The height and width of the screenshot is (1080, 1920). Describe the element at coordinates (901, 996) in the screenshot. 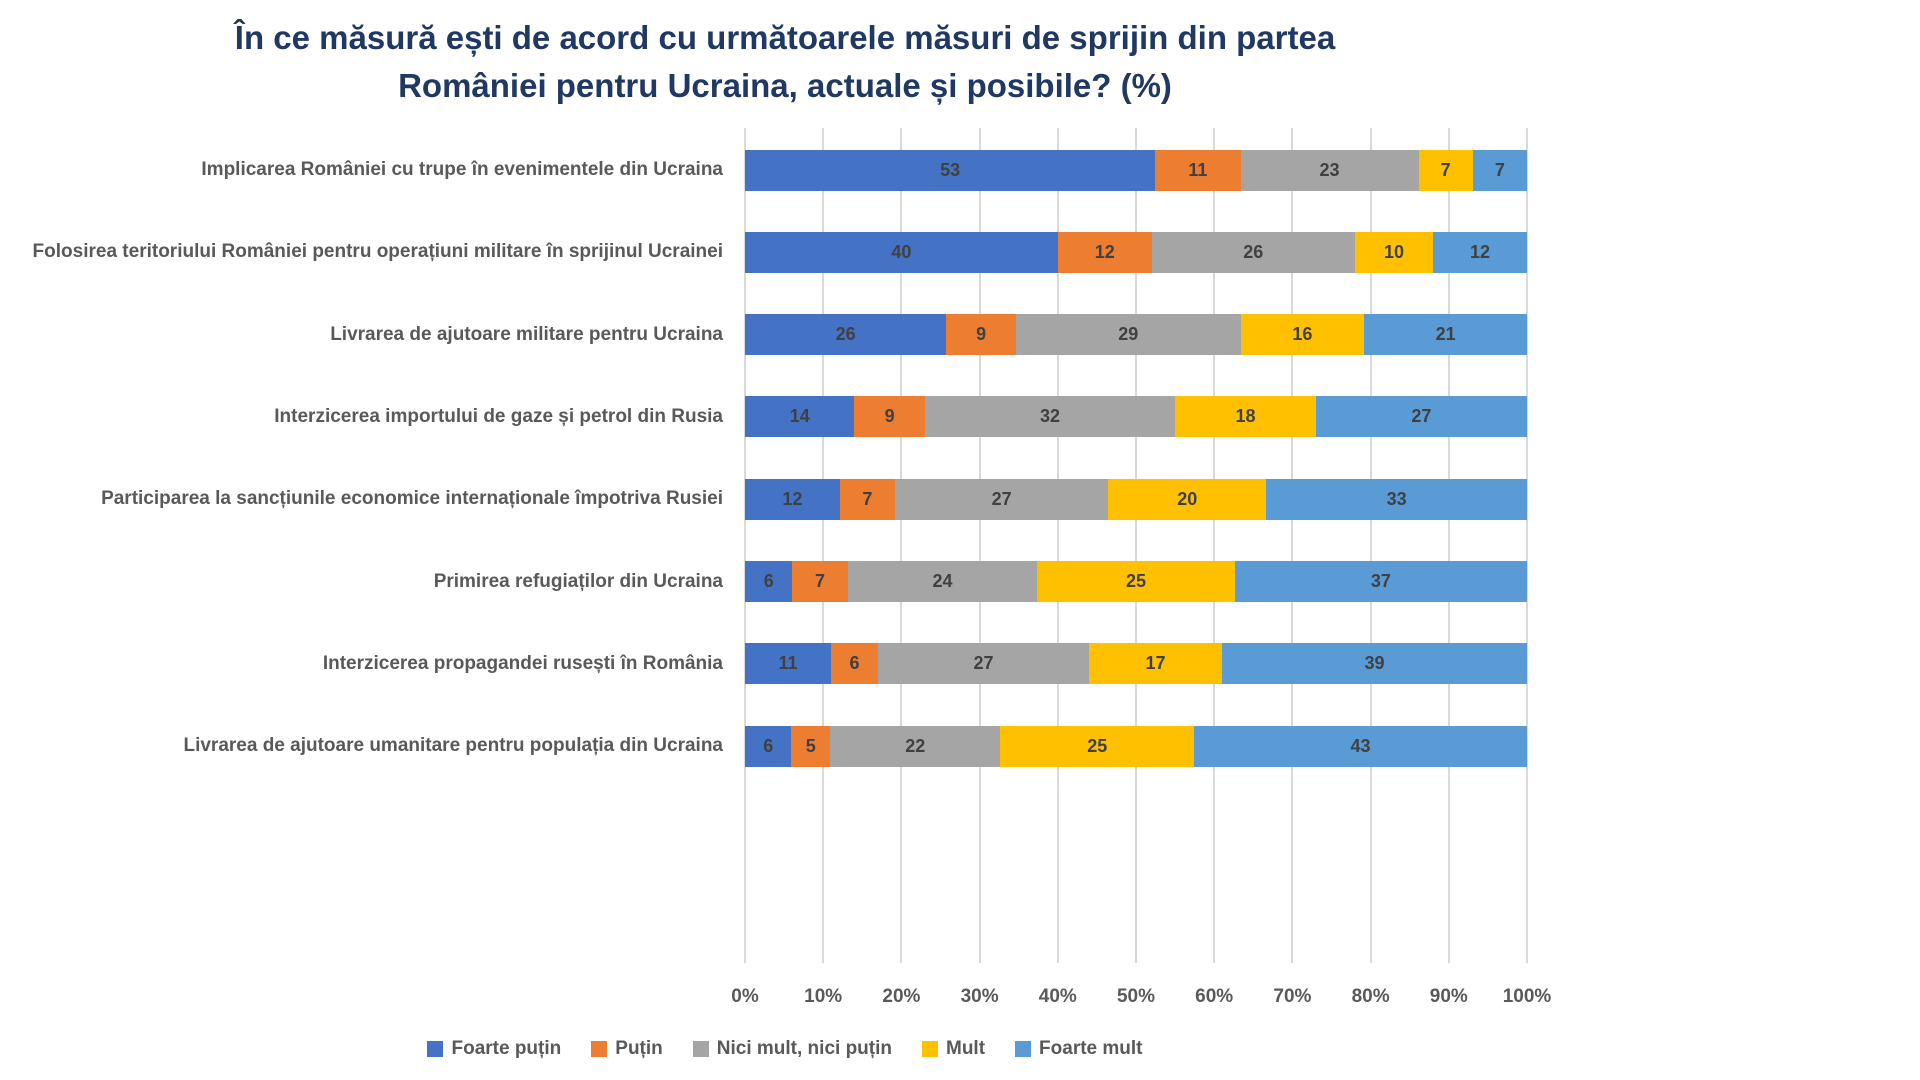

I see `x-tick-label-20: 20%` at that location.